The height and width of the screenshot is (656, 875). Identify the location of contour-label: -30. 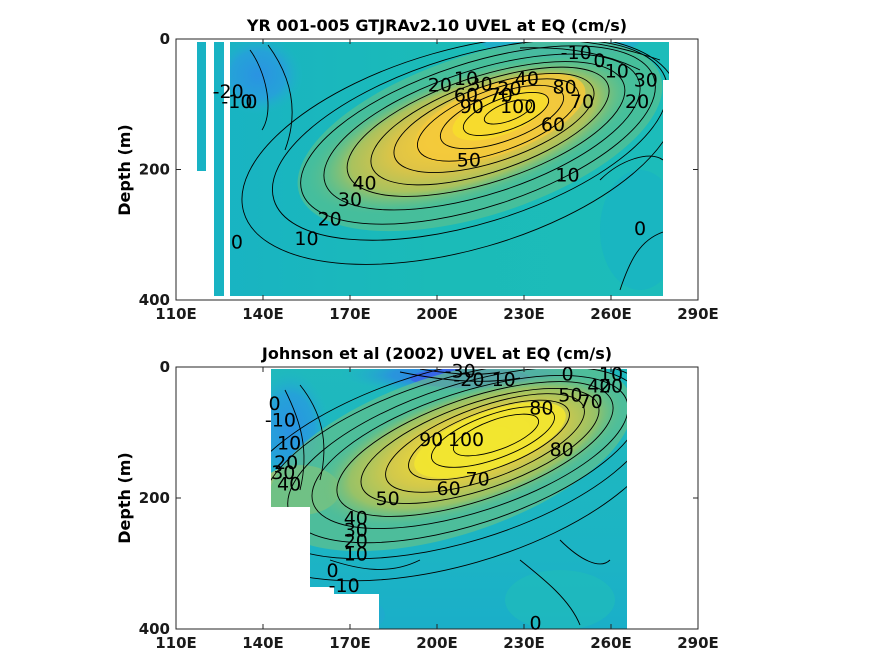
(460, 371).